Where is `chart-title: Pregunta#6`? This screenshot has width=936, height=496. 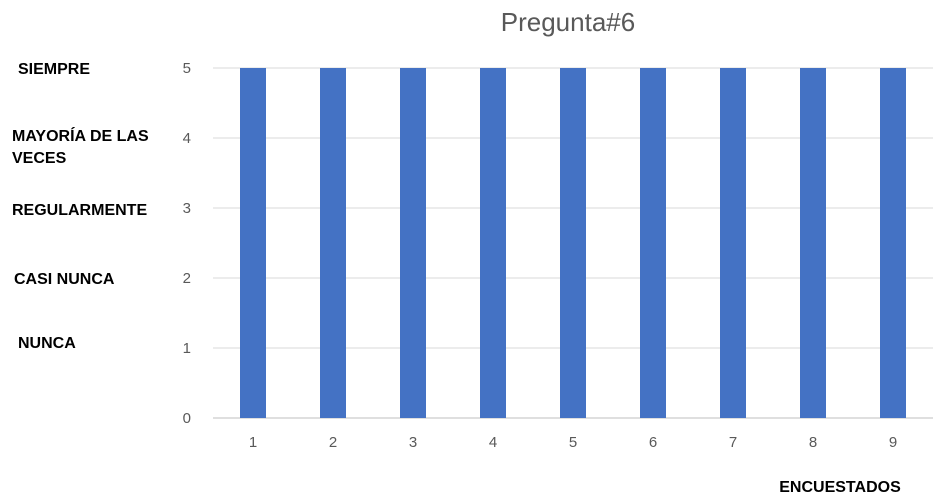
chart-title: Pregunta#6 is located at coordinates (568, 22).